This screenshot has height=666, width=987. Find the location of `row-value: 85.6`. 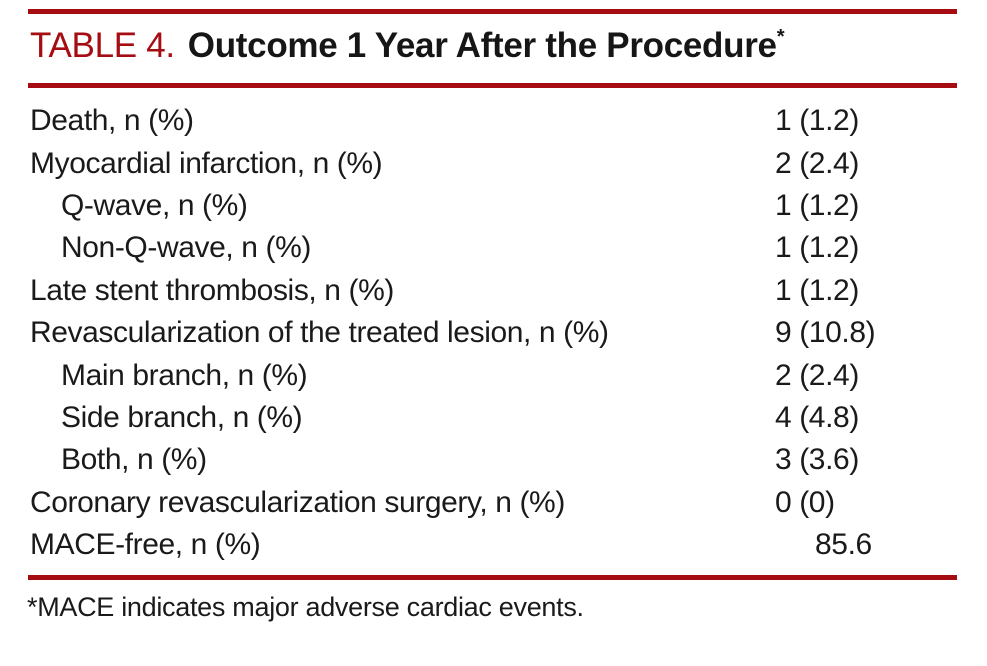

row-value: 85.6 is located at coordinates (843, 545).